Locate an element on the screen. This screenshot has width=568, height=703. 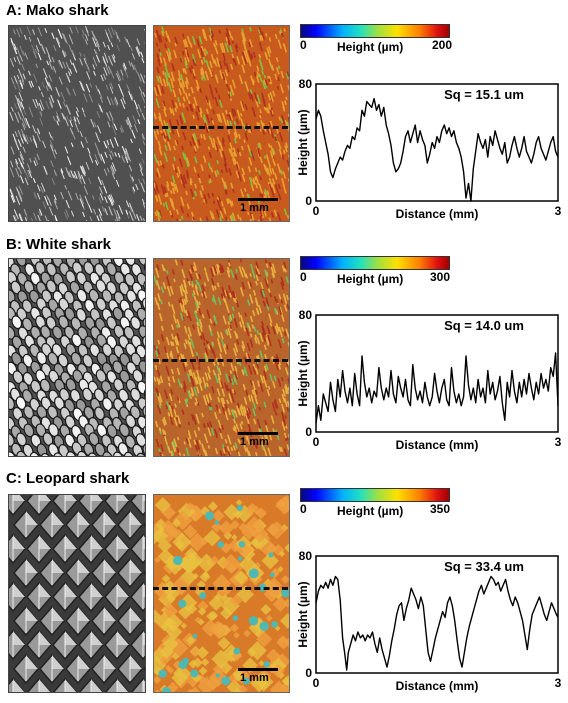
sq-annotation: Sq = 15.1 um is located at coordinates (484, 94).